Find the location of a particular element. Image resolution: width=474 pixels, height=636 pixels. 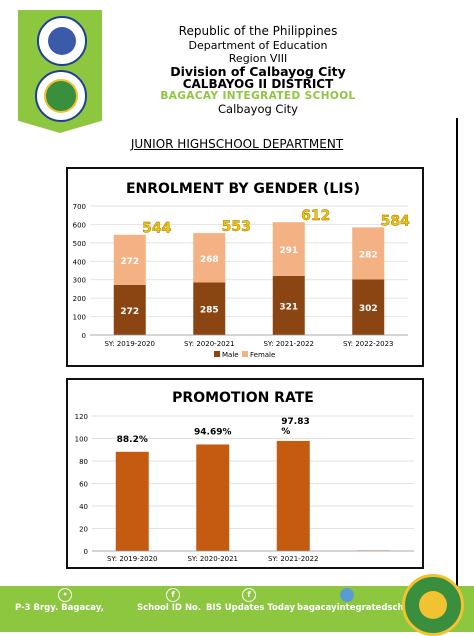

header-city: Calbayog City is located at coordinates (258, 109).